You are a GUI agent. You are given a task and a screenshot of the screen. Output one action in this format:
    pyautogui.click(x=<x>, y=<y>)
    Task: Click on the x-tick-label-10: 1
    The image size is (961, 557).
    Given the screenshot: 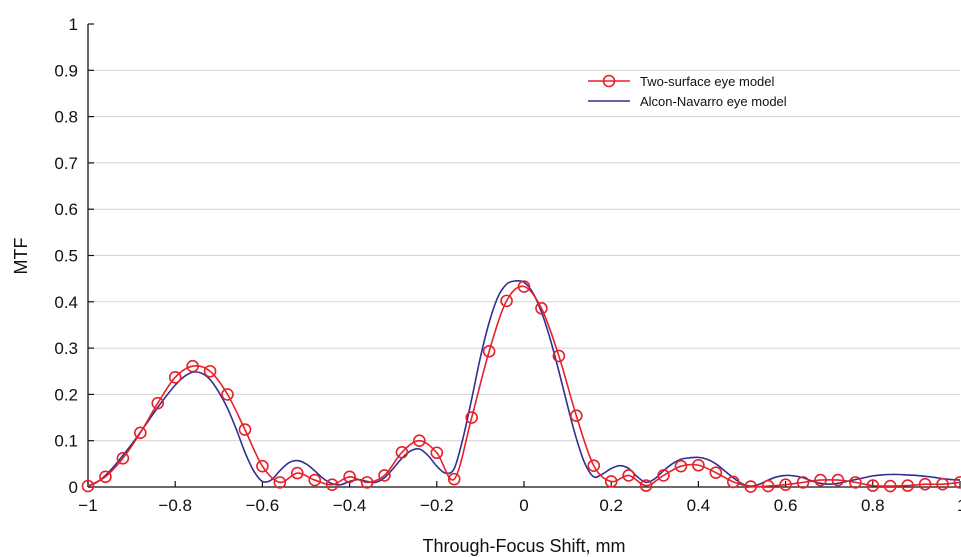 What is the action you would take?
    pyautogui.click(x=959, y=505)
    